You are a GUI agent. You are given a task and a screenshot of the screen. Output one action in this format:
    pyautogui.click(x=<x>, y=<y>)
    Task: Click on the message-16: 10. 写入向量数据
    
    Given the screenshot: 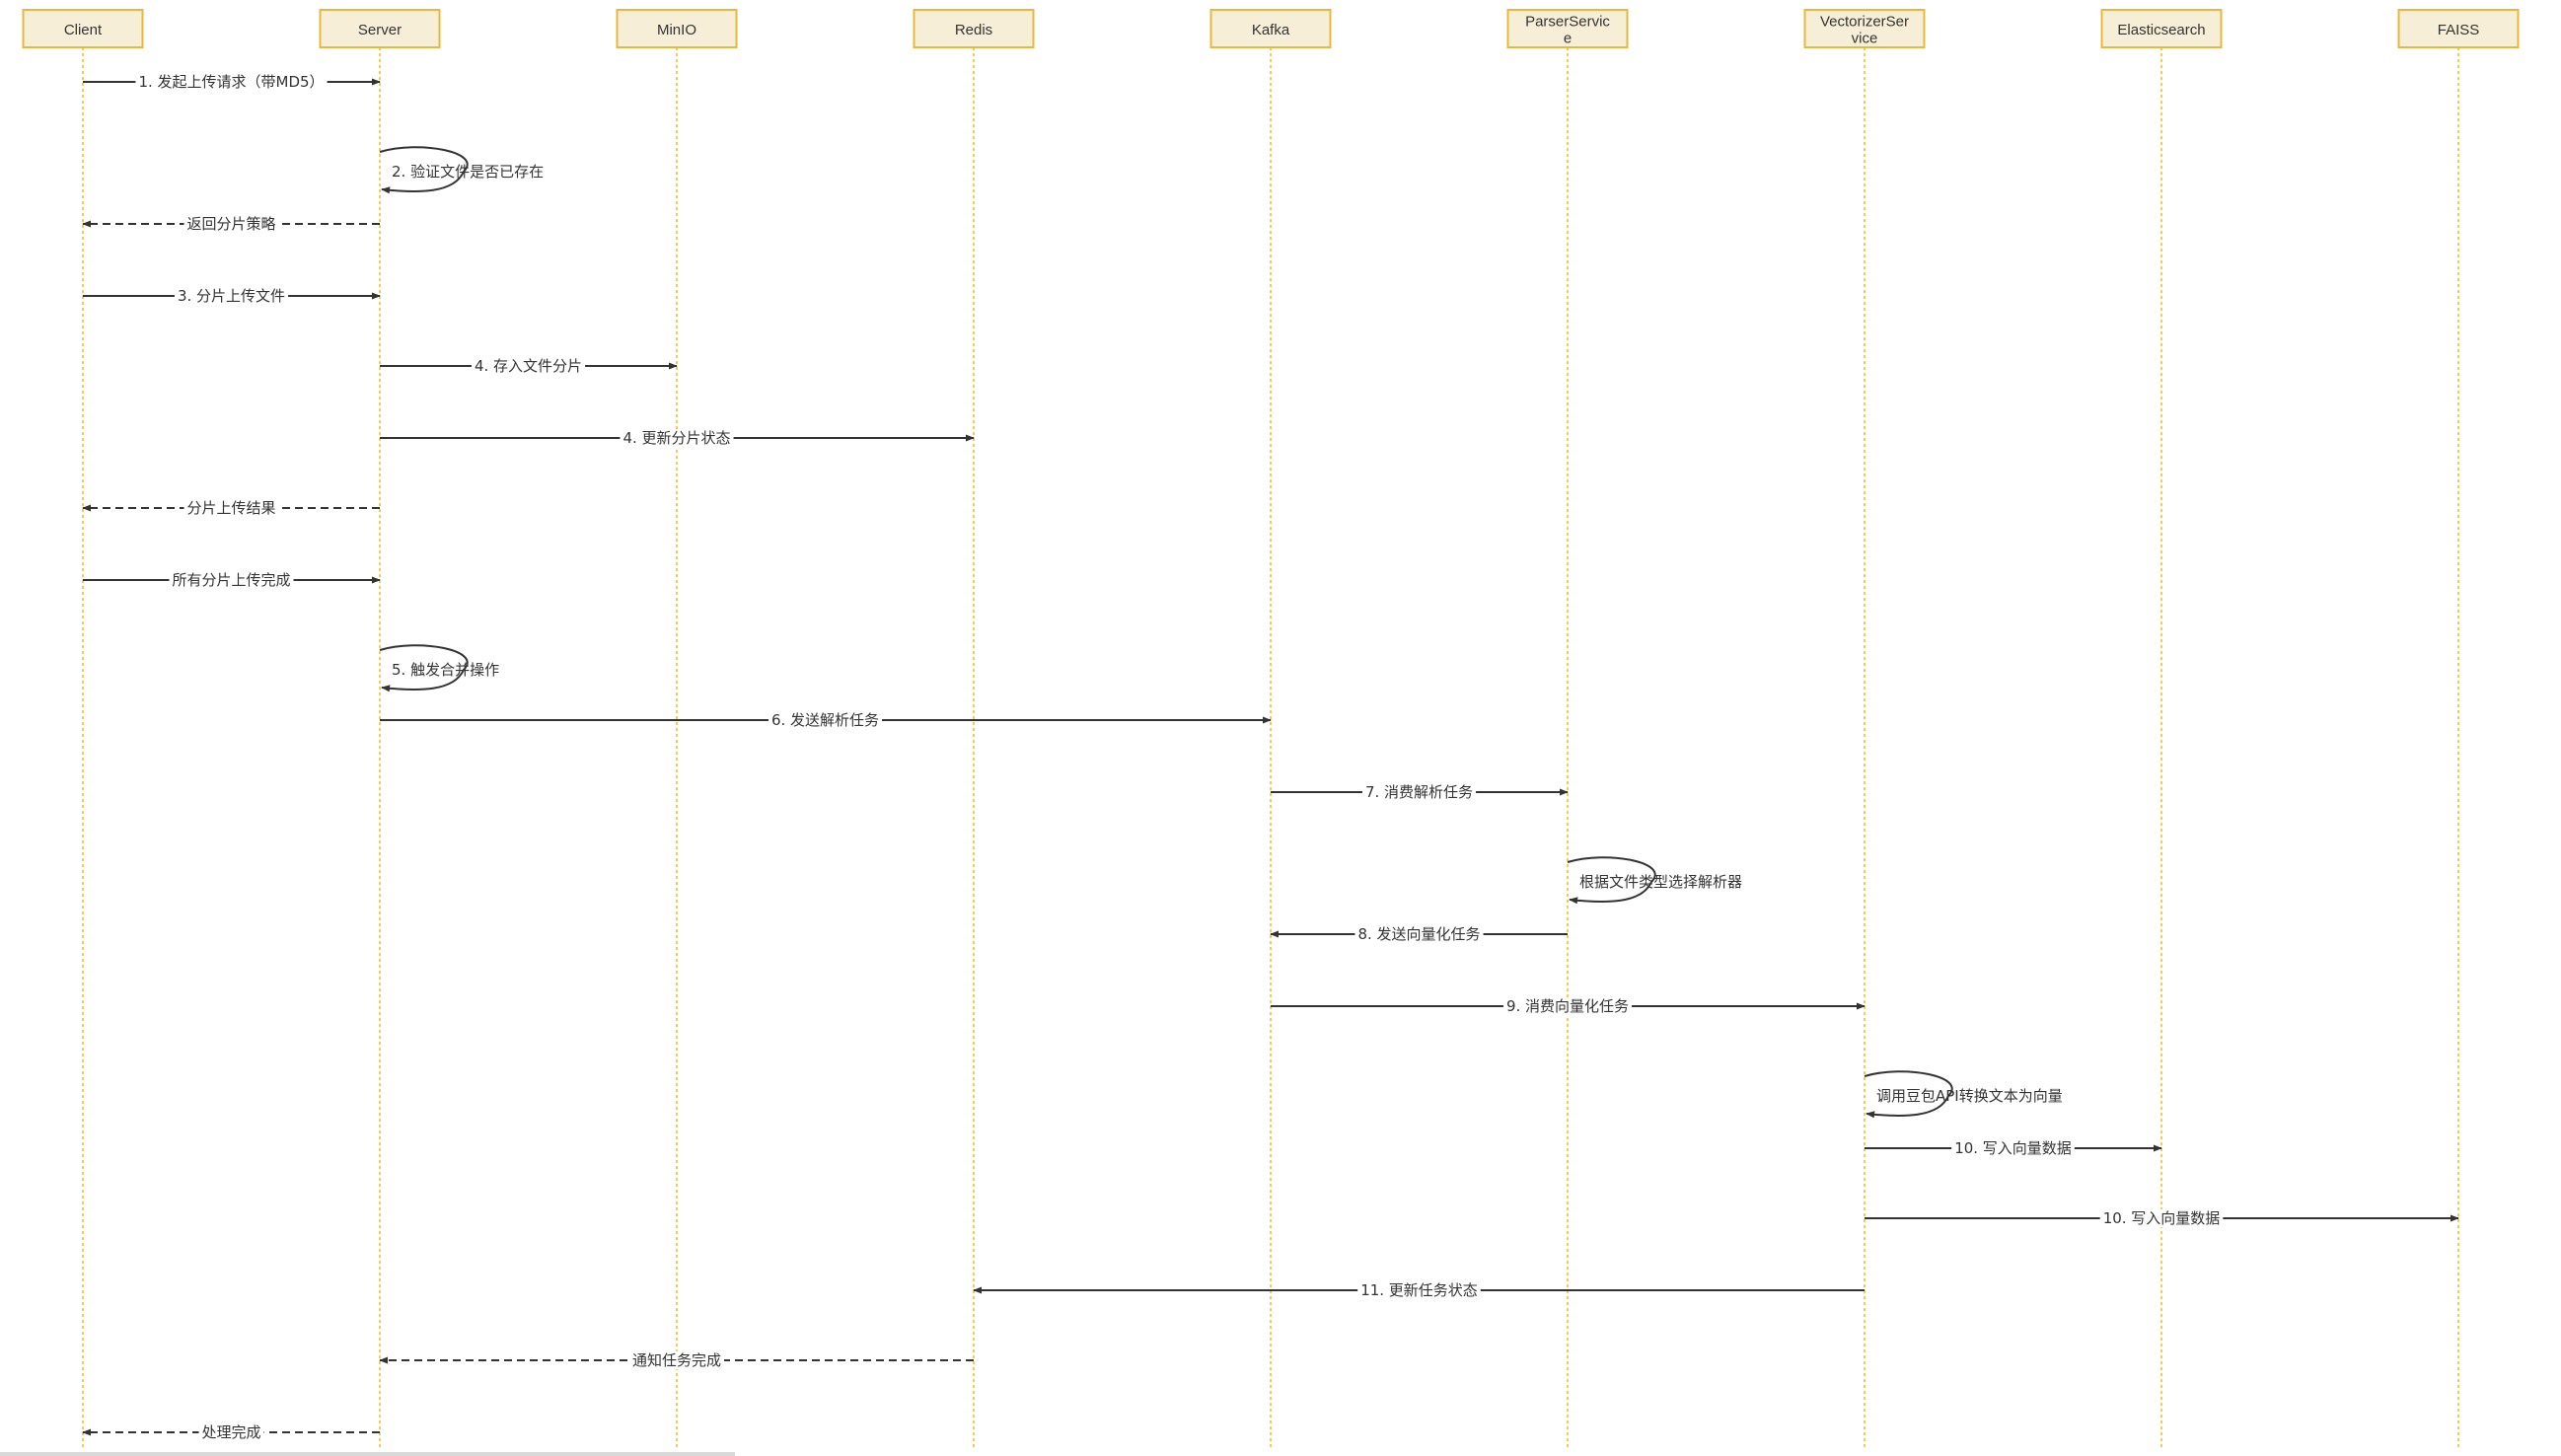 What is the action you would take?
    pyautogui.click(x=2014, y=1148)
    